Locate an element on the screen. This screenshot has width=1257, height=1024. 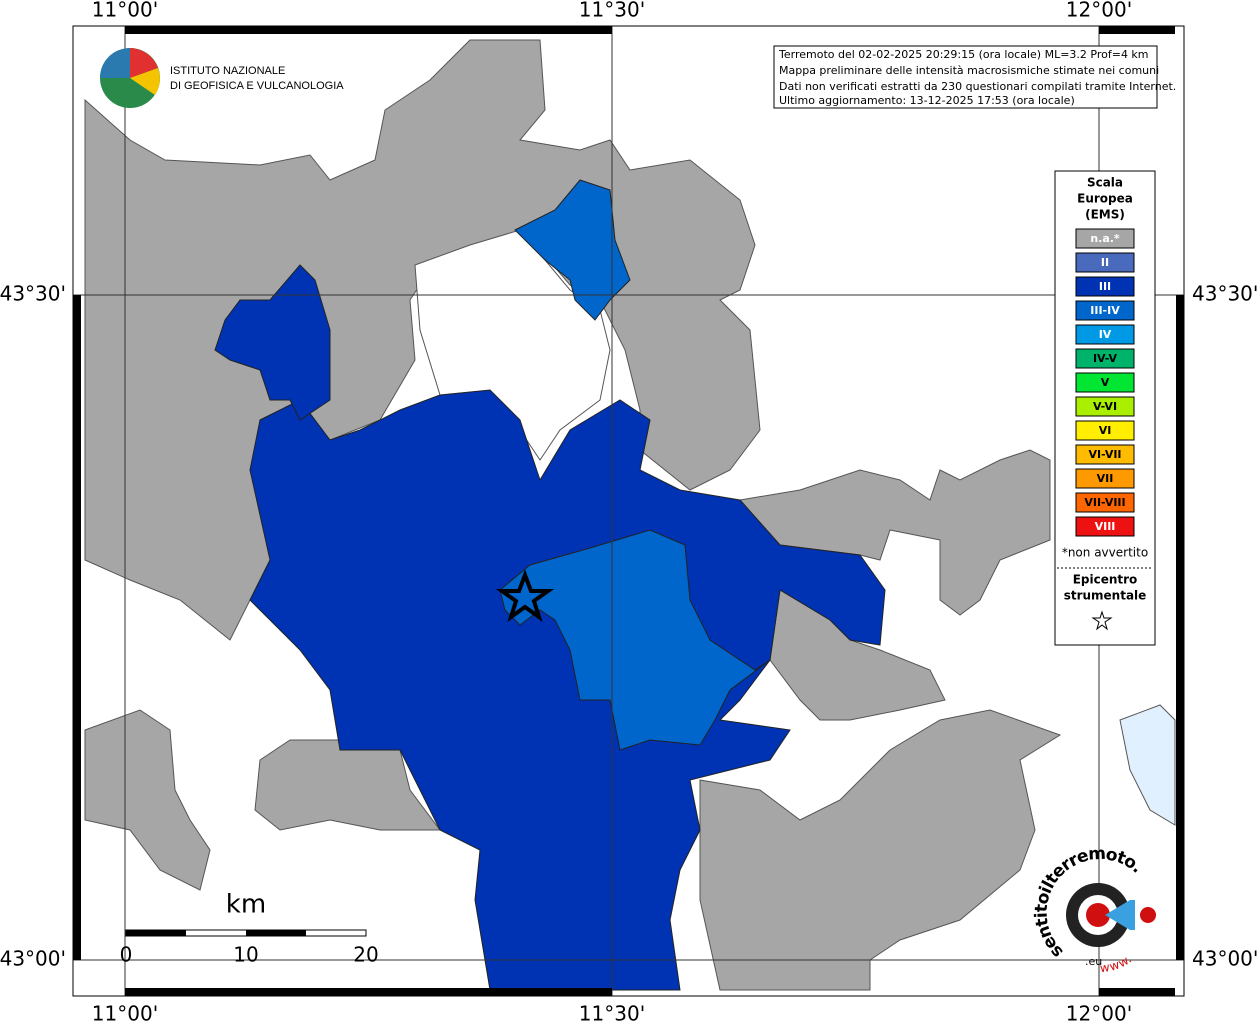
legend-label: VIII is located at coordinates (1105, 526).